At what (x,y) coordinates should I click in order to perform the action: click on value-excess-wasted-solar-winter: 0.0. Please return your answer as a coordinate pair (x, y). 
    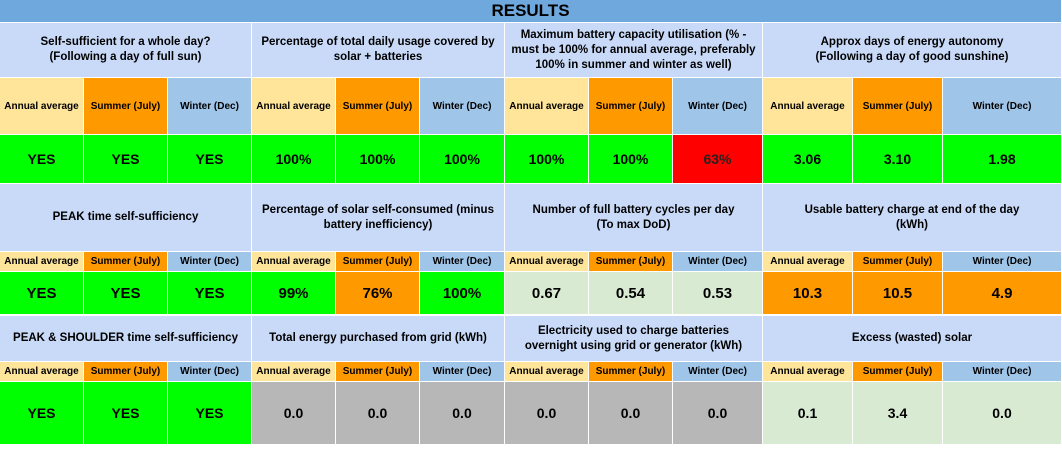
    Looking at the image, I should click on (1002, 413).